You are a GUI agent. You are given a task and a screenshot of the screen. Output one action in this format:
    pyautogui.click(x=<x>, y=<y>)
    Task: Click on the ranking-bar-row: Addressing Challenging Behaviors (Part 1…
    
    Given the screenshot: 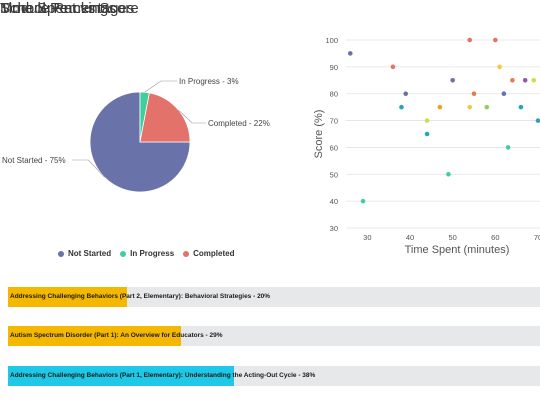 What is the action you would take?
    pyautogui.click(x=274, y=376)
    